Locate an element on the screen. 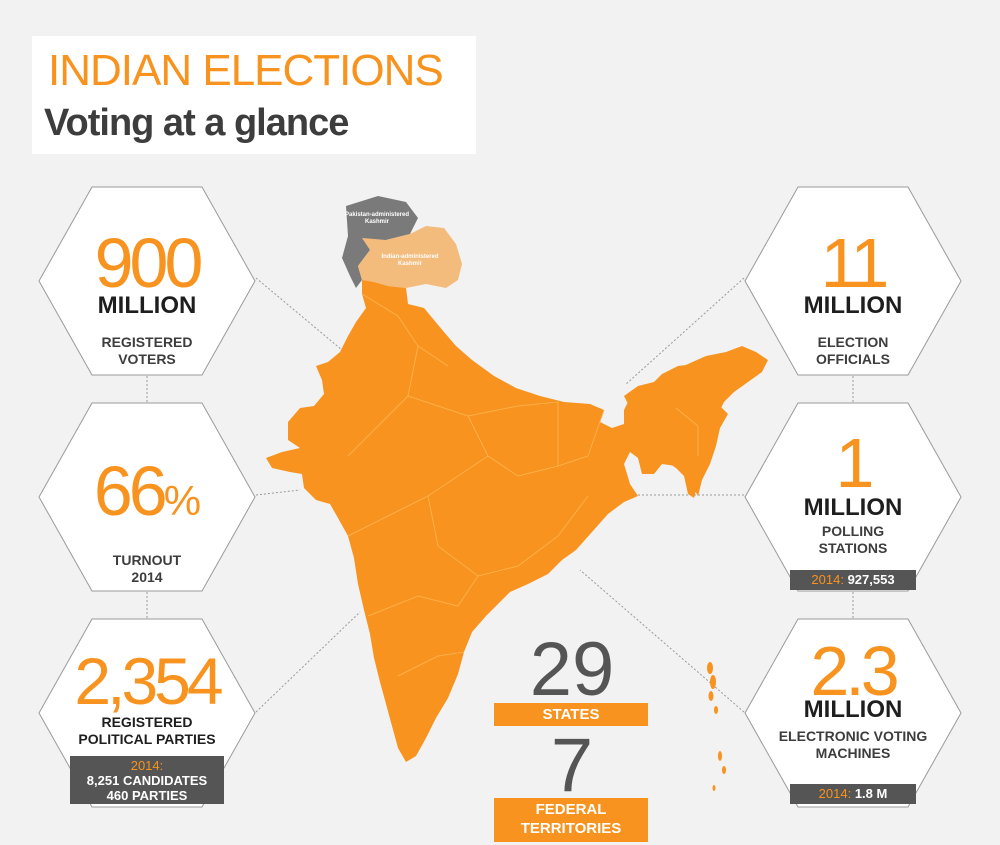  polling-unit: MILLION is located at coordinates (853, 507).